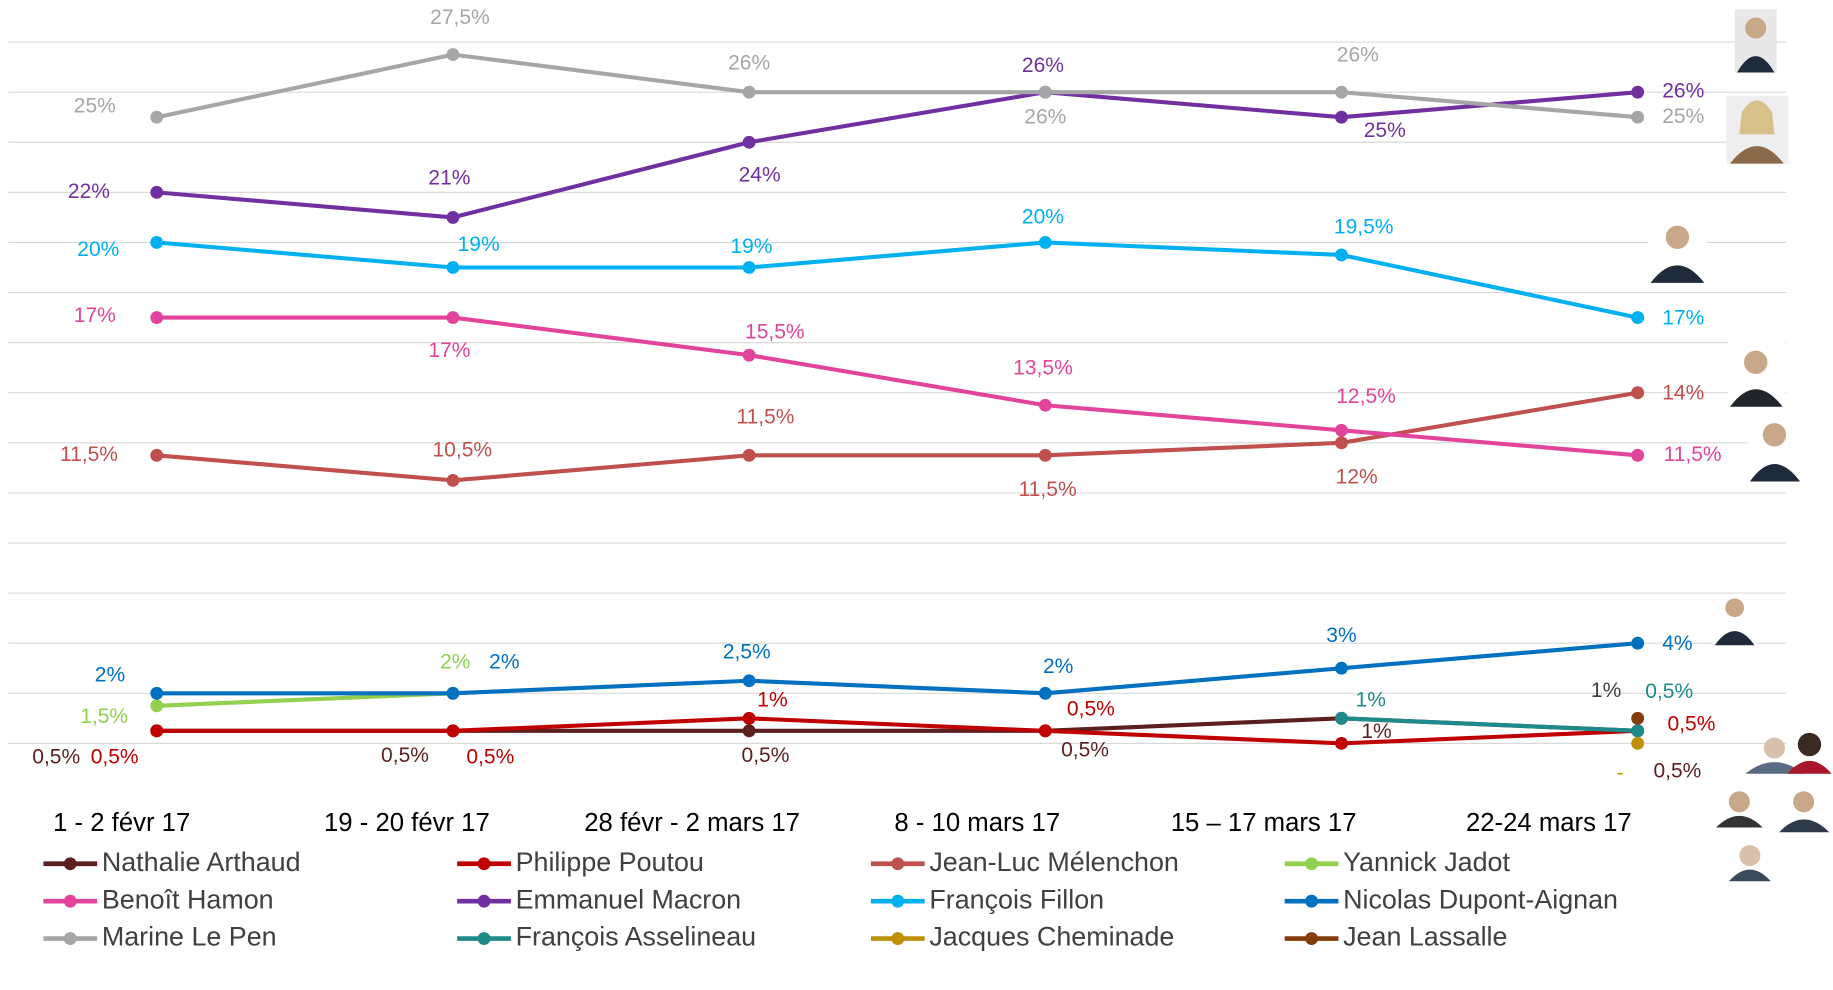  I want to click on data-label: 14%, so click(1683, 392).